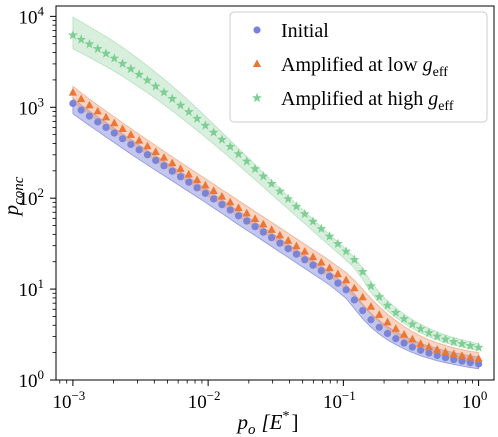  I want to click on x-axis-label: po [E*], so click(267, 423).